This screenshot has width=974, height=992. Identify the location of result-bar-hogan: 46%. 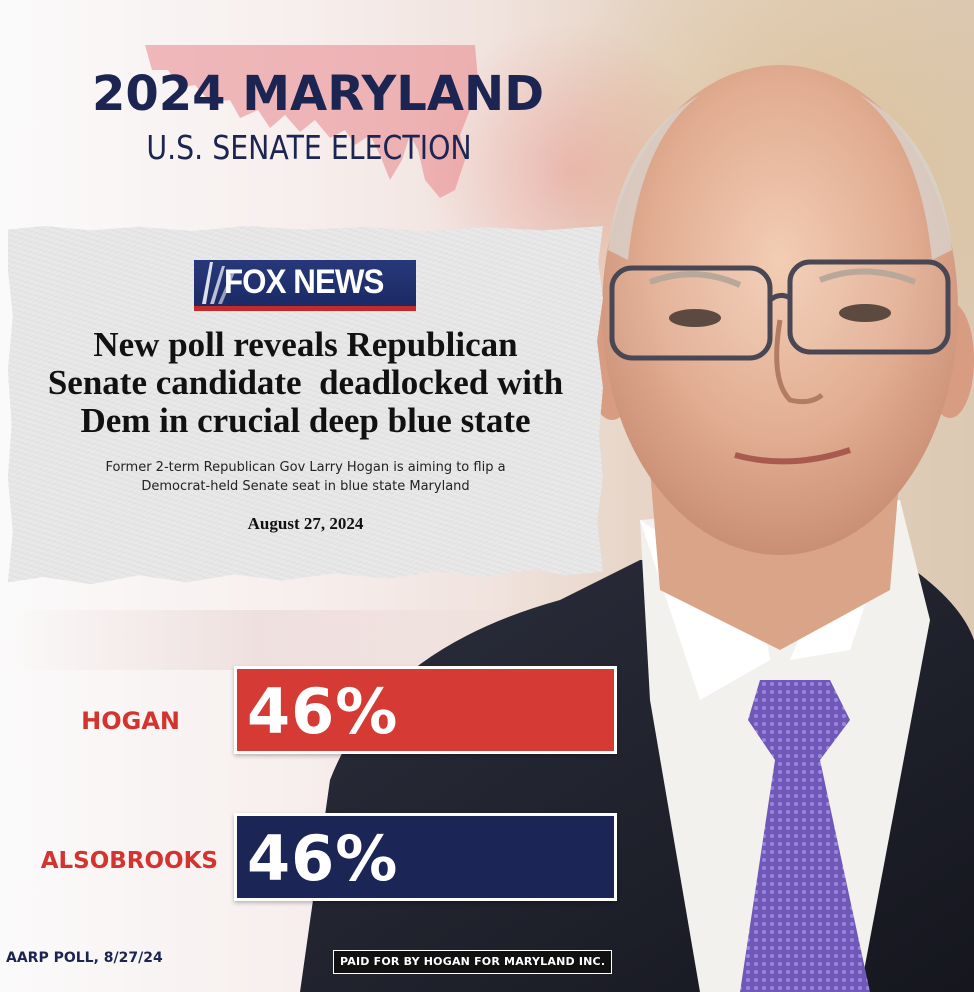
(425, 710).